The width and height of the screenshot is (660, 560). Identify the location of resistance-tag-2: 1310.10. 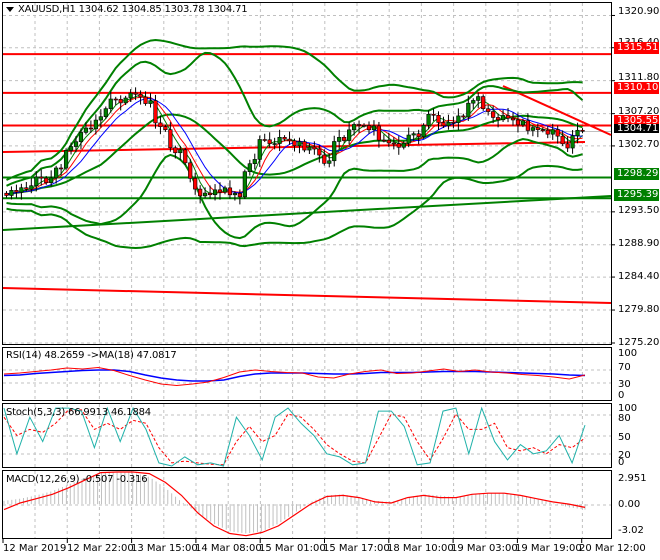
(636, 88).